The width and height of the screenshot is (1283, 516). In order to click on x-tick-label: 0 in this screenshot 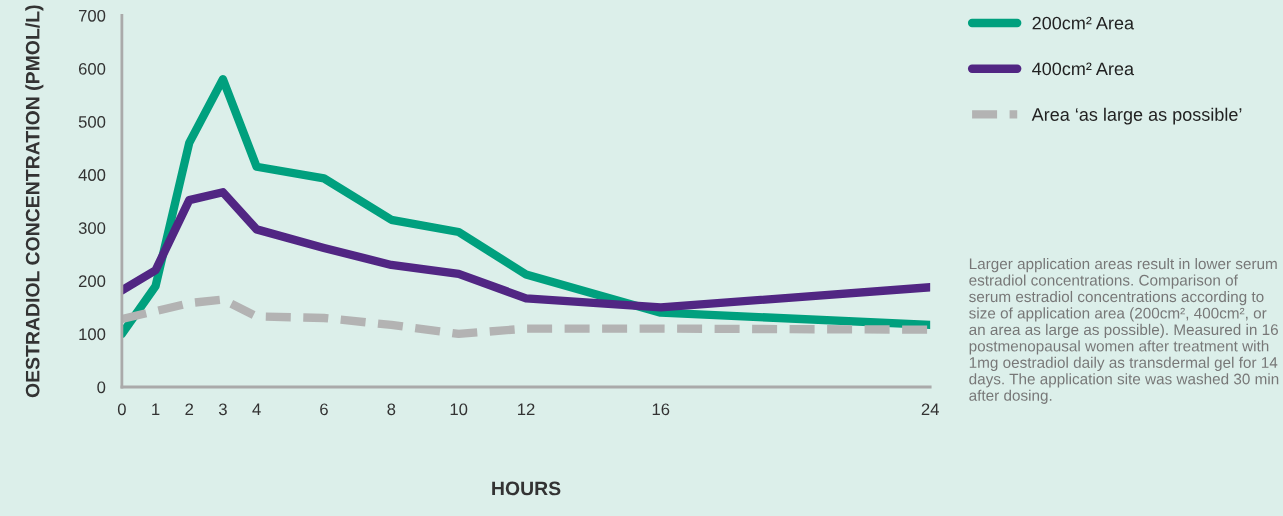, I will do `click(121, 409)`.